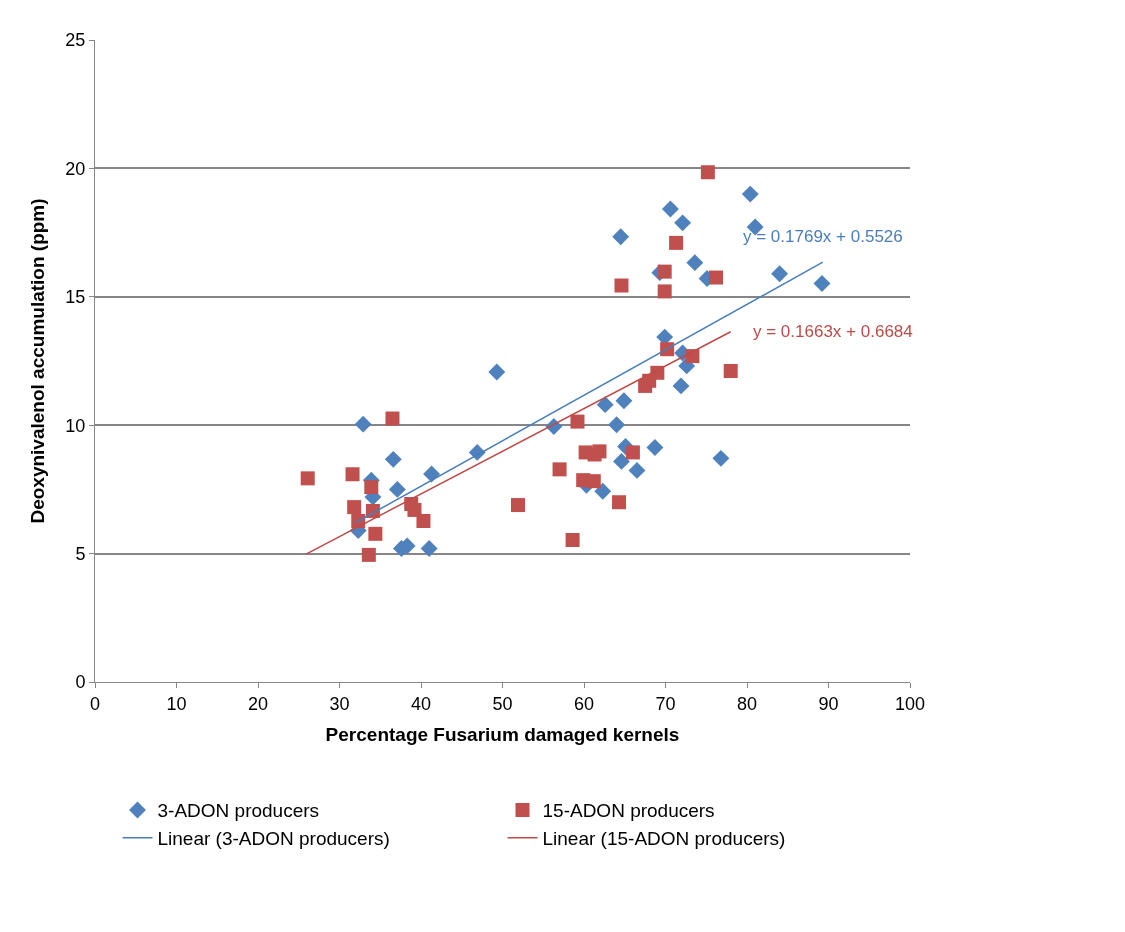  What do you see at coordinates (273, 839) in the screenshot?
I see `legend-label: Linear (3-ADON producers)` at bounding box center [273, 839].